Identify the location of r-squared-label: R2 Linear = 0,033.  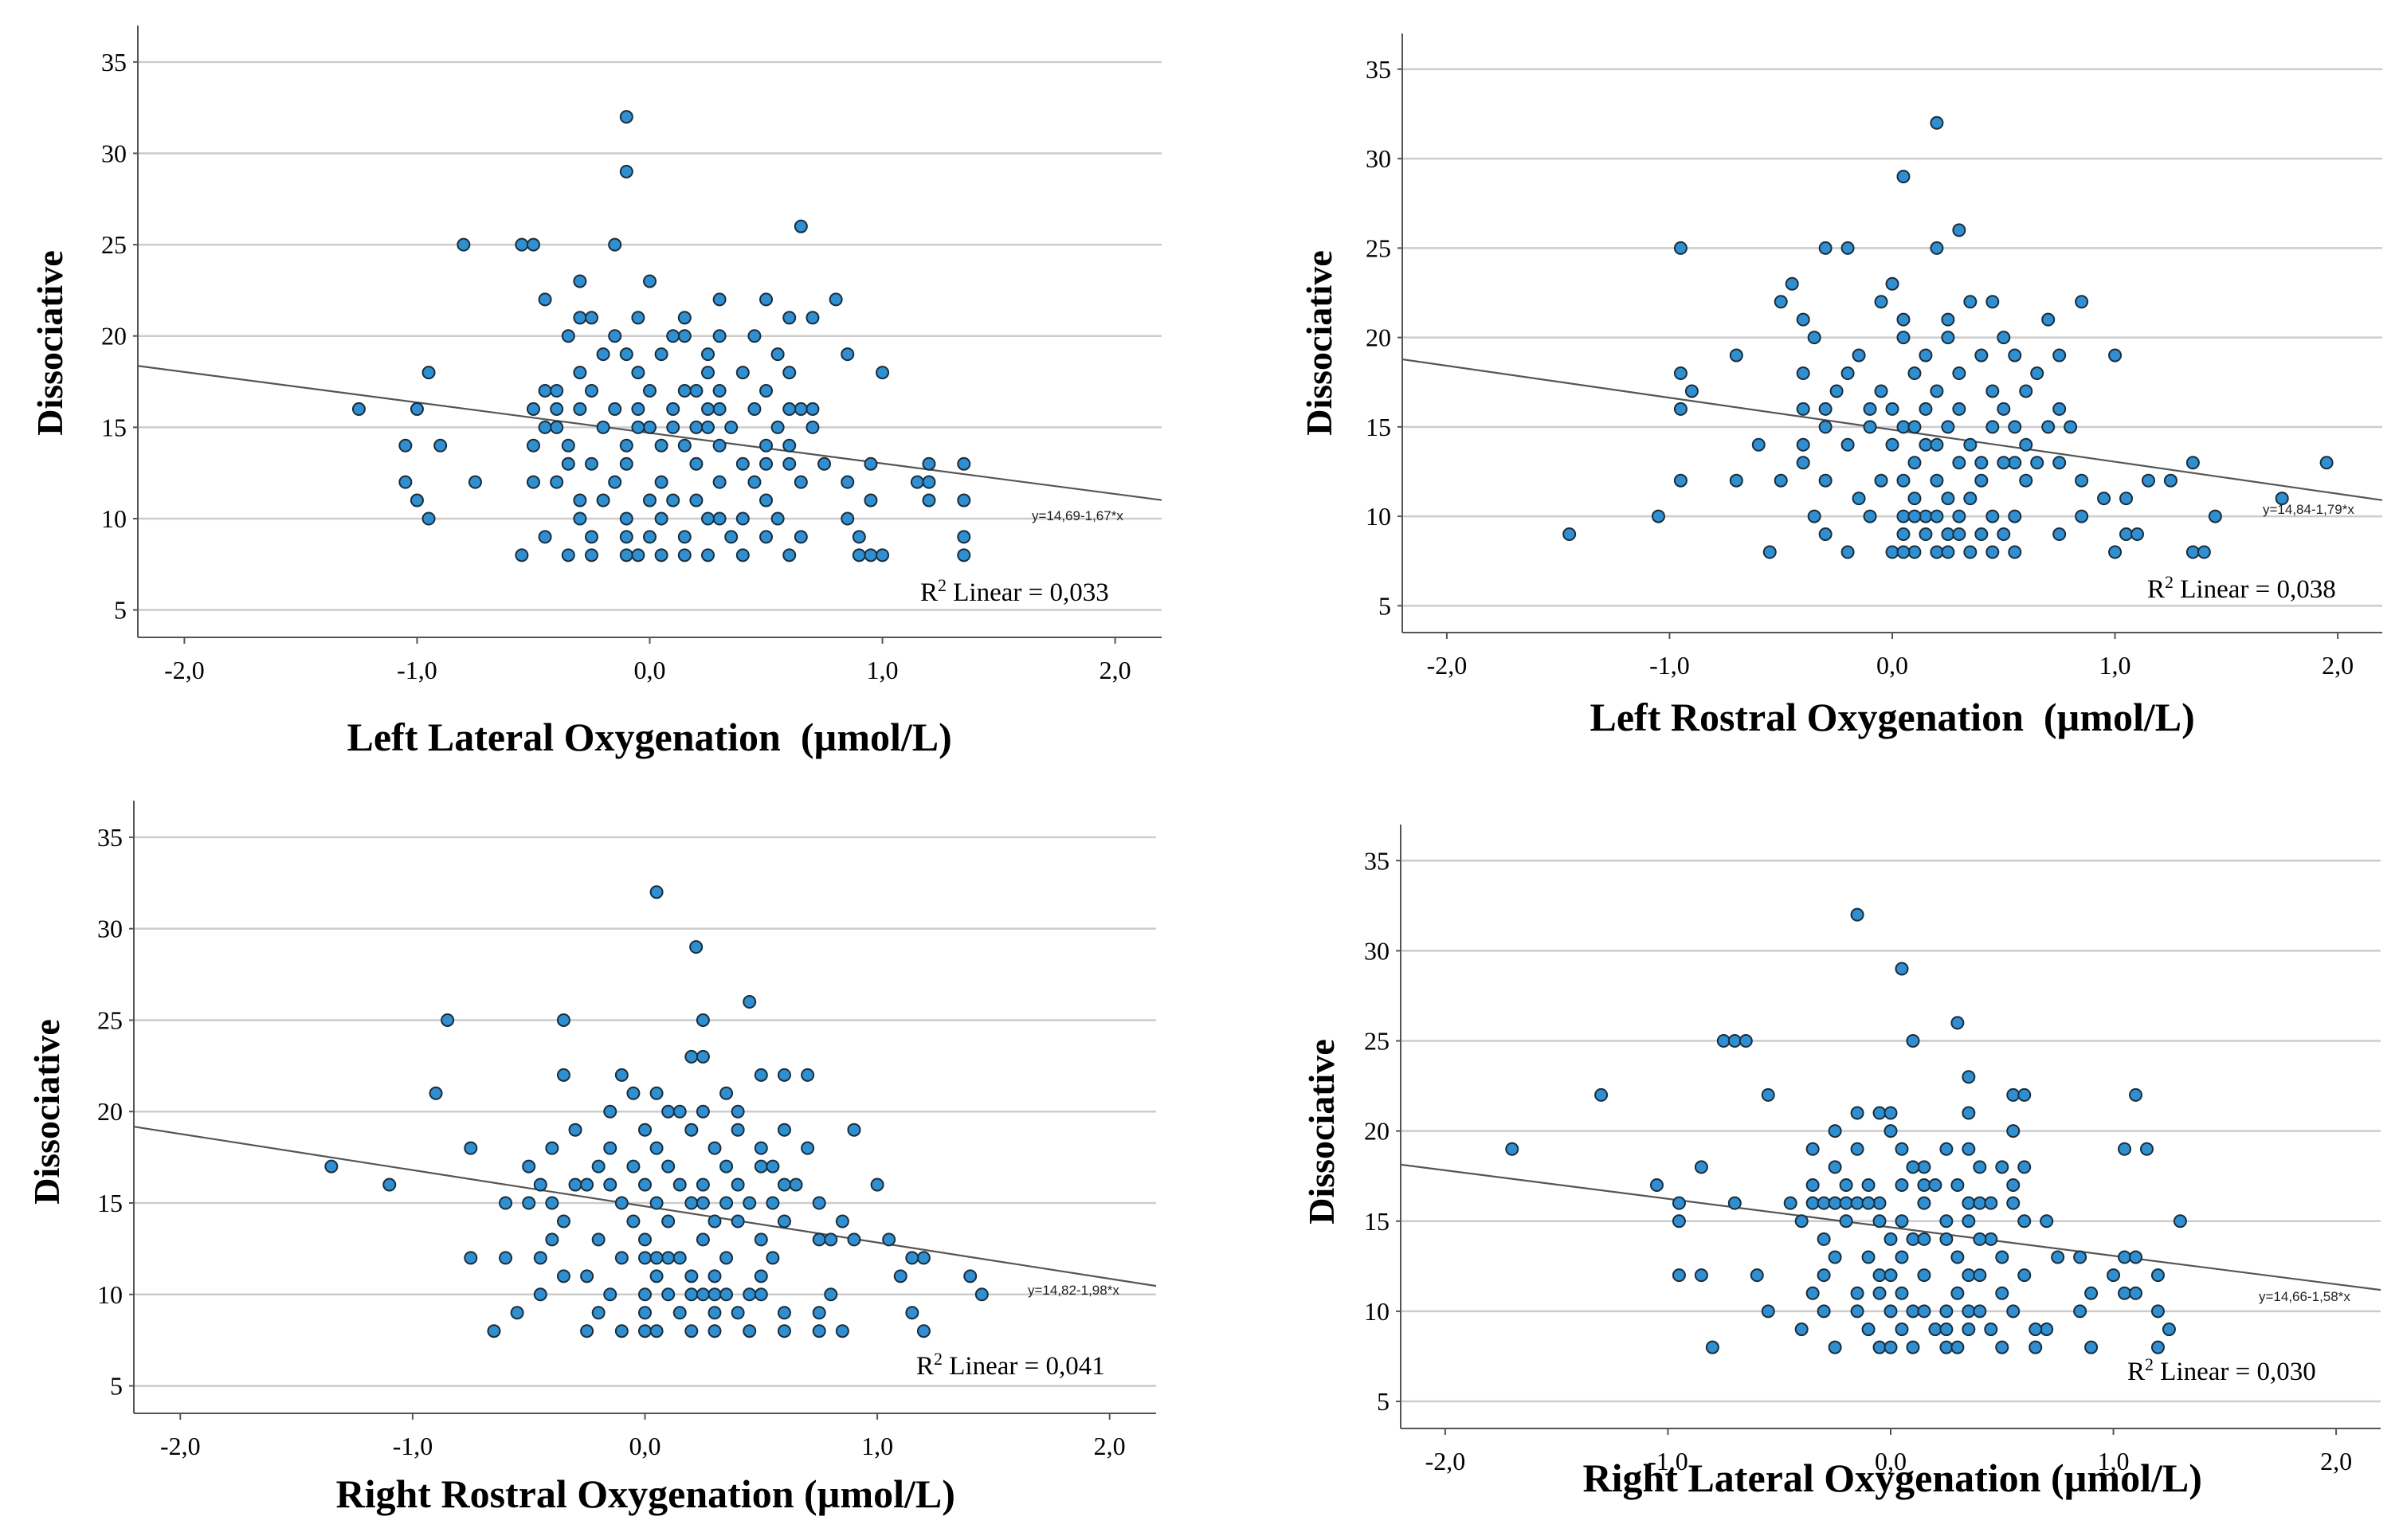
(1014, 591).